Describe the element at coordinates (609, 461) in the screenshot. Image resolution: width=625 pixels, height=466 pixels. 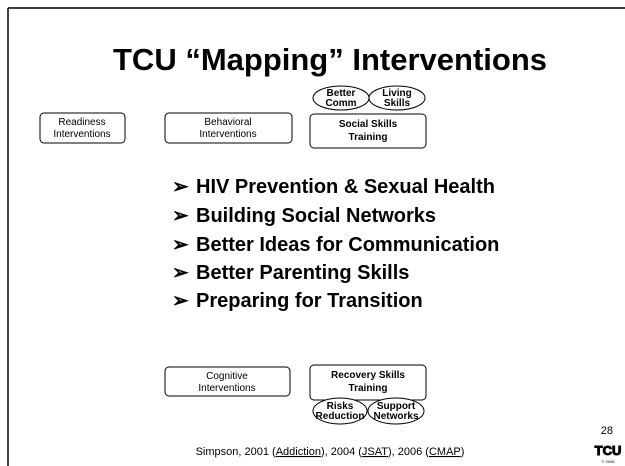
I see `logo-copyright: © 2008` at that location.